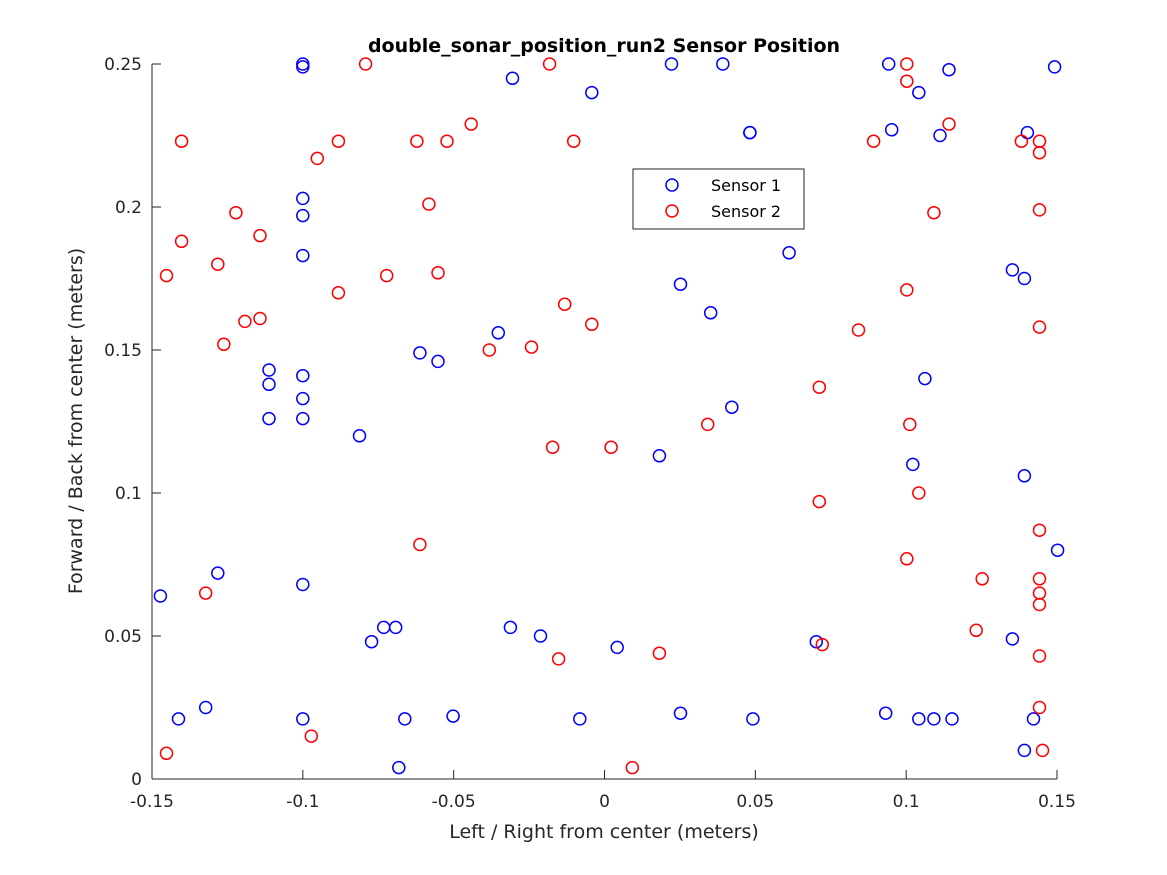 The image size is (1167, 875). I want to click on x-tick-label: 0.05, so click(755, 802).